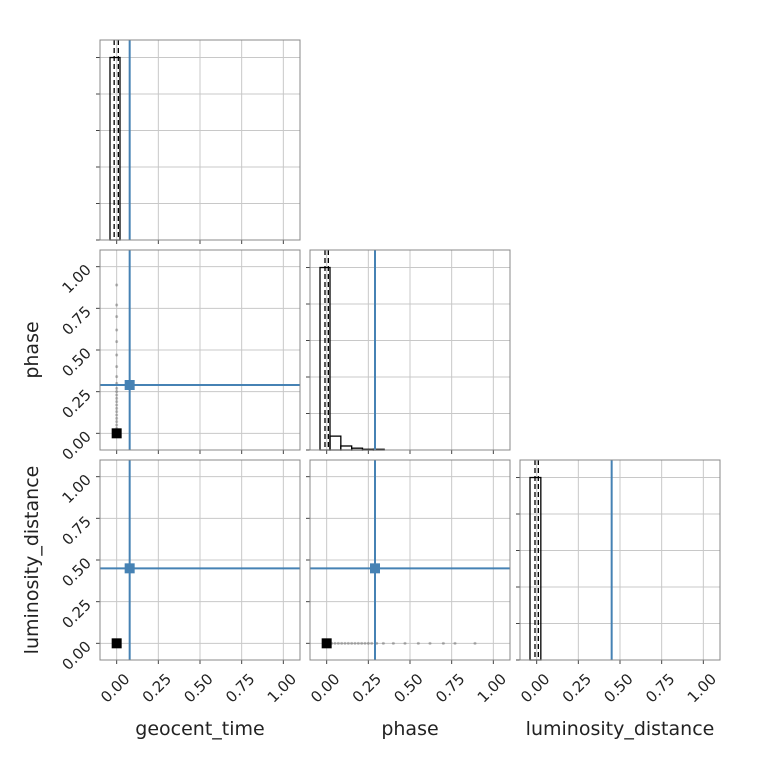  I want to click on y-axis-label: phase, so click(32, 349).